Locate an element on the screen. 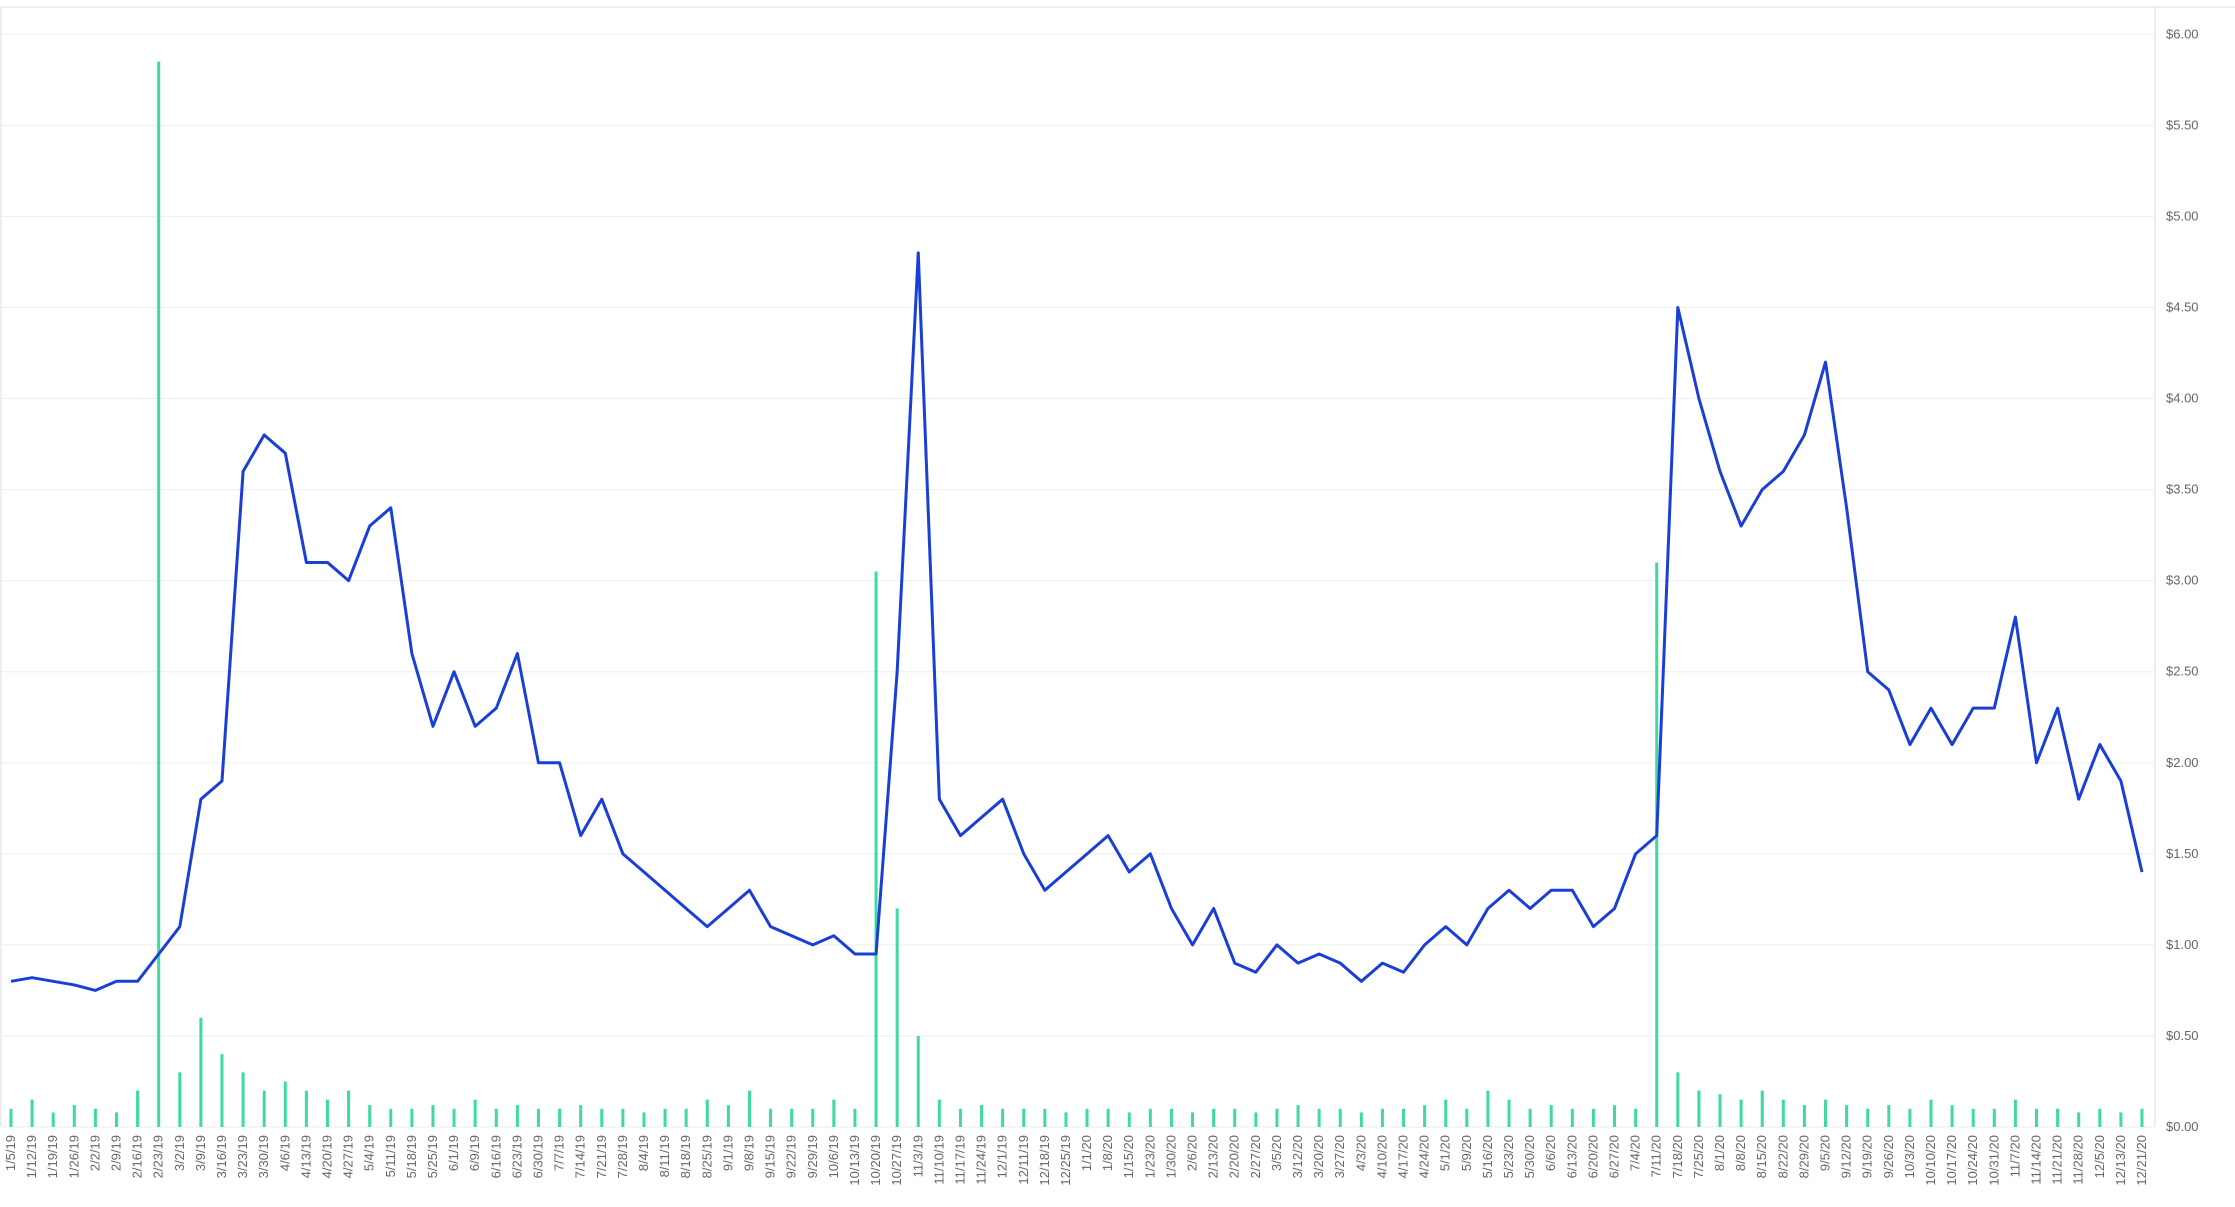 This screenshot has height=1207, width=2235. x-tick-label: 12/11/19 is located at coordinates (1023, 1160).